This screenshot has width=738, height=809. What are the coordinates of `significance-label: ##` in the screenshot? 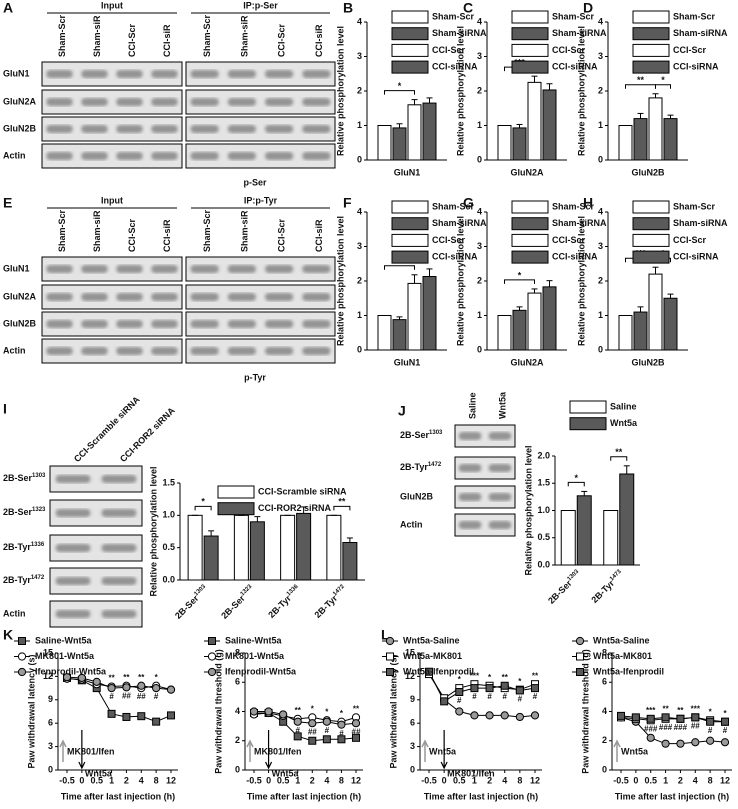 It's located at (695, 725).